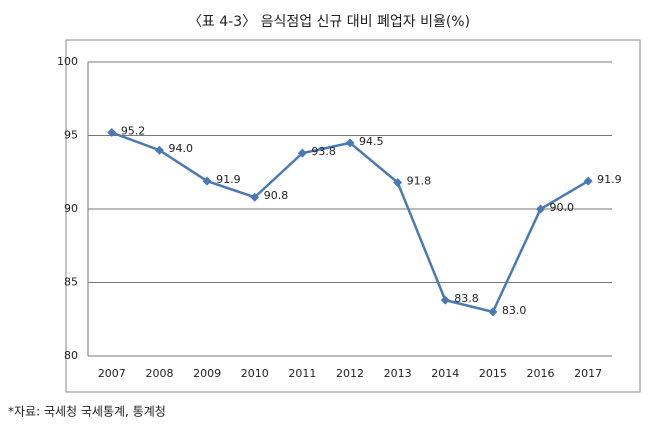 This screenshot has height=438, width=658. Describe the element at coordinates (87, 412) in the screenshot. I see `source-note: *자료: 국세청 국세통계, 통계청` at that location.